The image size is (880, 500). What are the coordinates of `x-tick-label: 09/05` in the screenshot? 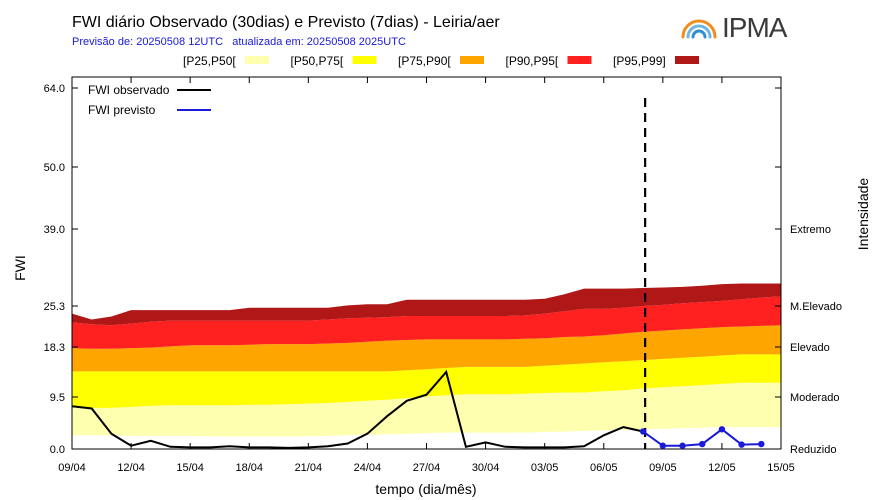 It's located at (663, 468).